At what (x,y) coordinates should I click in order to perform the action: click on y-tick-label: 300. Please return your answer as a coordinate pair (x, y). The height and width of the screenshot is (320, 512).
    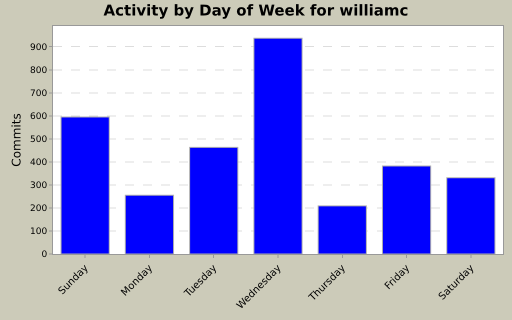
    Looking at the image, I should click on (39, 186).